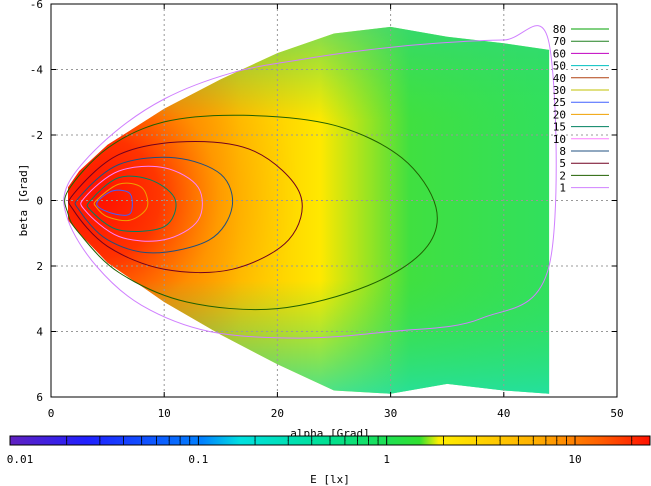 This screenshot has height=486, width=651. What do you see at coordinates (37, 70) in the screenshot?
I see `y-tick-label: -4` at bounding box center [37, 70].